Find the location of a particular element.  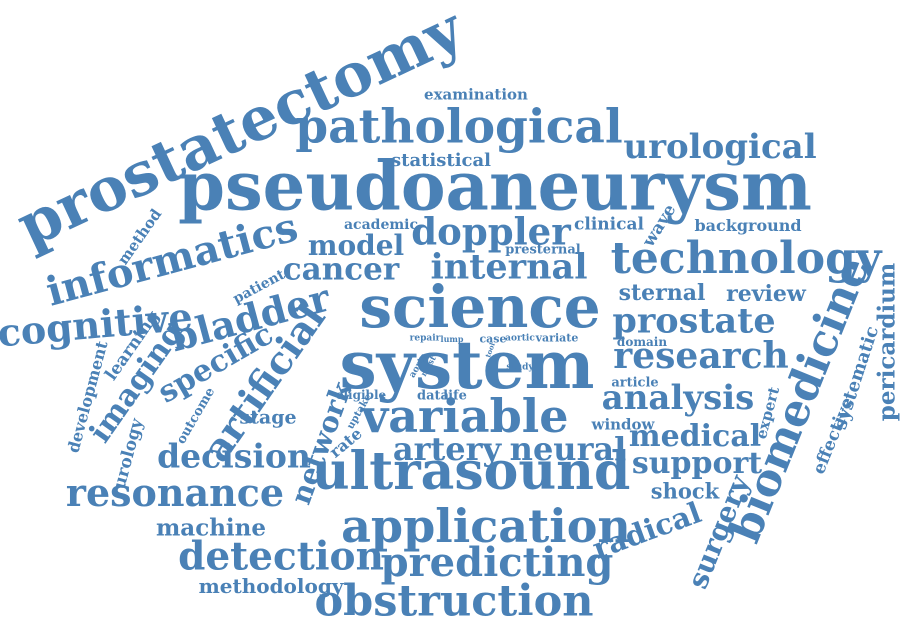

word-artery: artery is located at coordinates (447, 449).